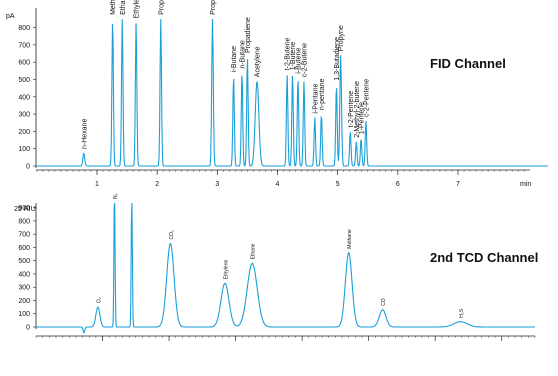 This screenshot has width=558, height=376. Describe the element at coordinates (322, 94) in the screenshot. I see `peak-label: n-pentane` at that location.